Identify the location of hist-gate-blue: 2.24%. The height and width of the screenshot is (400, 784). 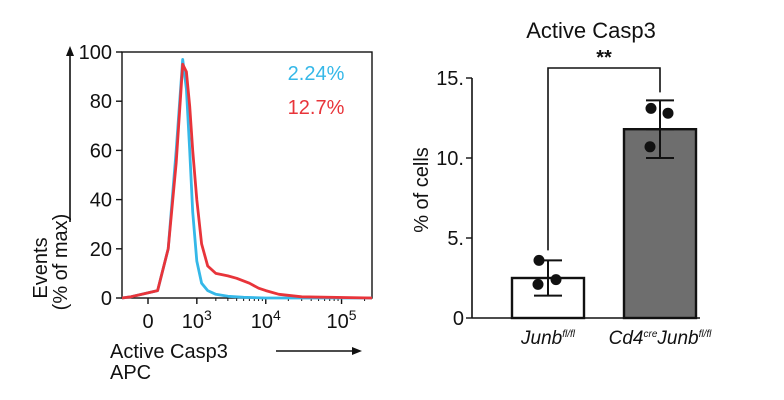
(316, 74).